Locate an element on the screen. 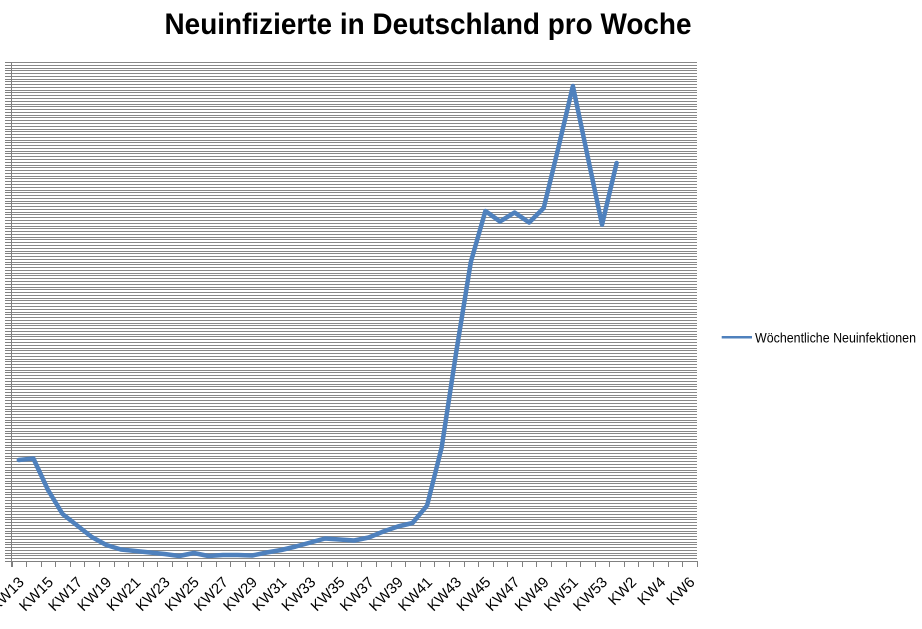 This screenshot has width=922, height=629. svg-text:Neuinfizierte in Deutschland p: Neuinfizierte in Deutschland pro Woche is located at coordinates (428, 24).